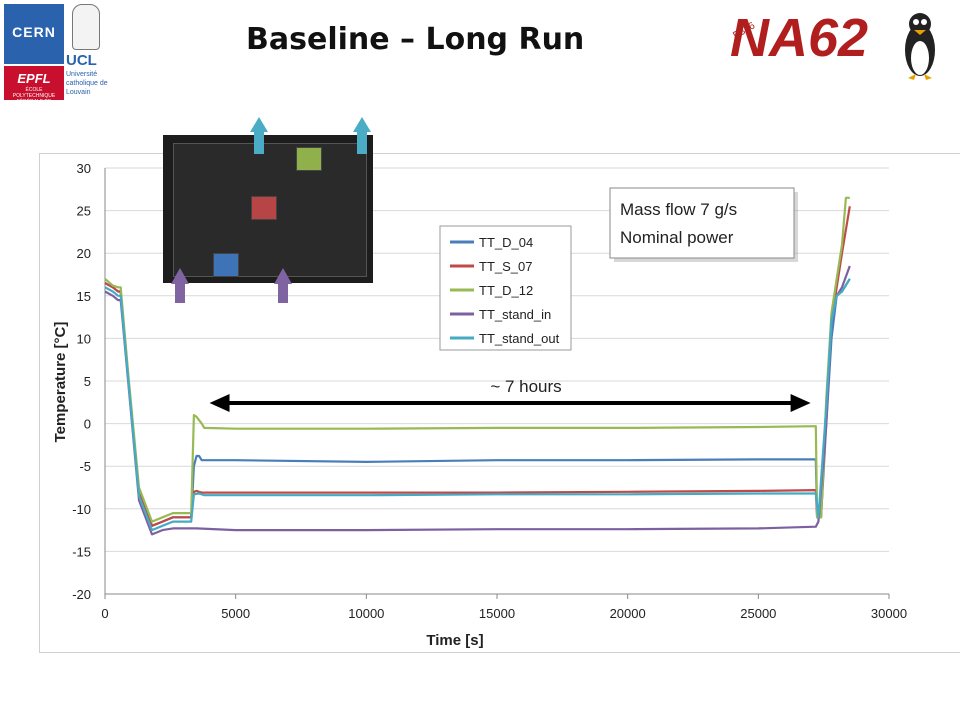  I want to click on x-tick-label: 0, so click(104, 613).